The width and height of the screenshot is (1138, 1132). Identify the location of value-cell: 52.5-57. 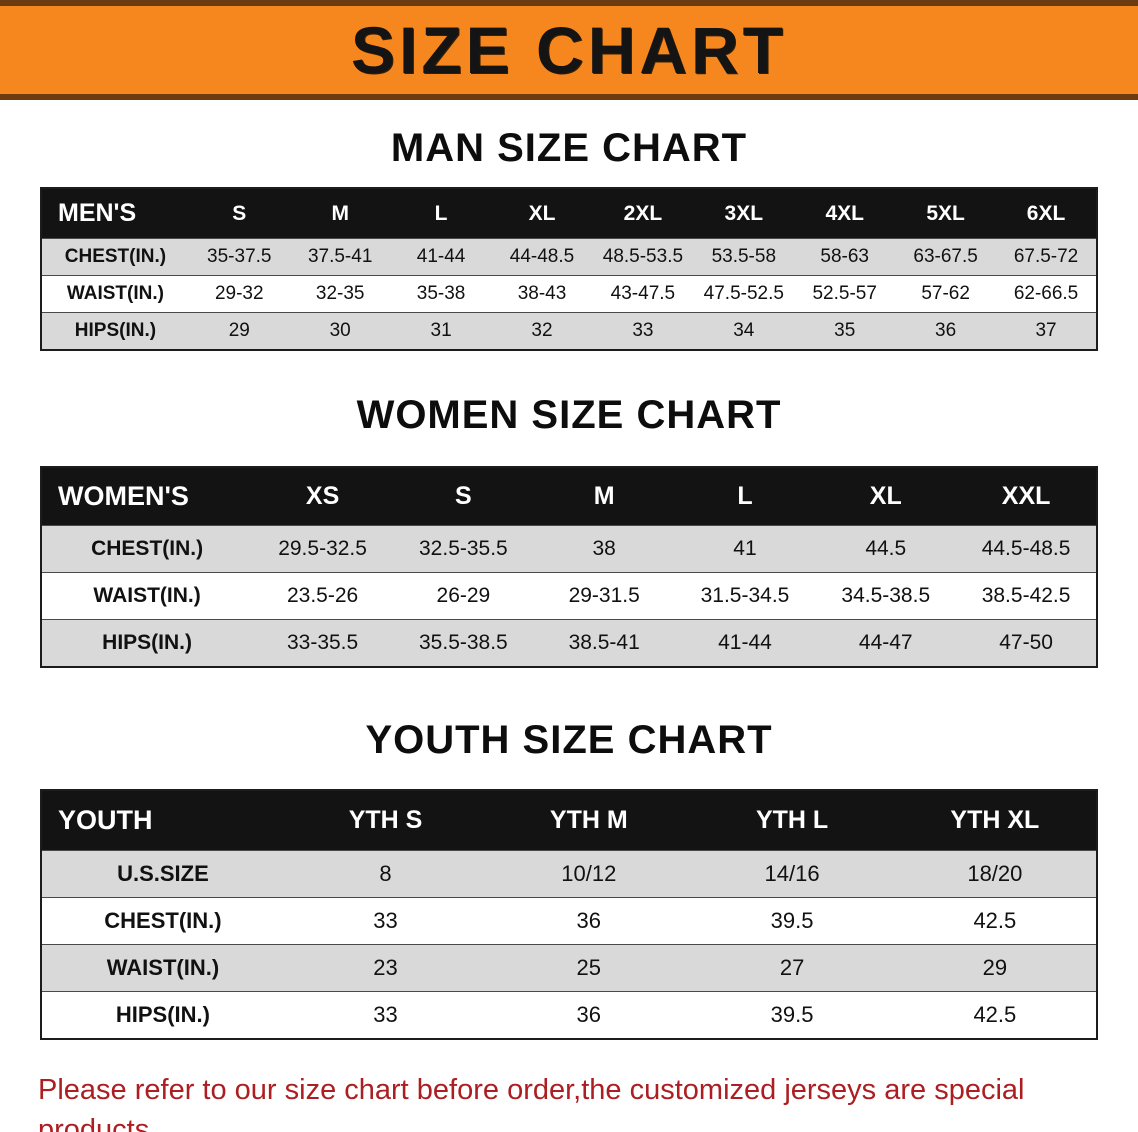
(845, 294).